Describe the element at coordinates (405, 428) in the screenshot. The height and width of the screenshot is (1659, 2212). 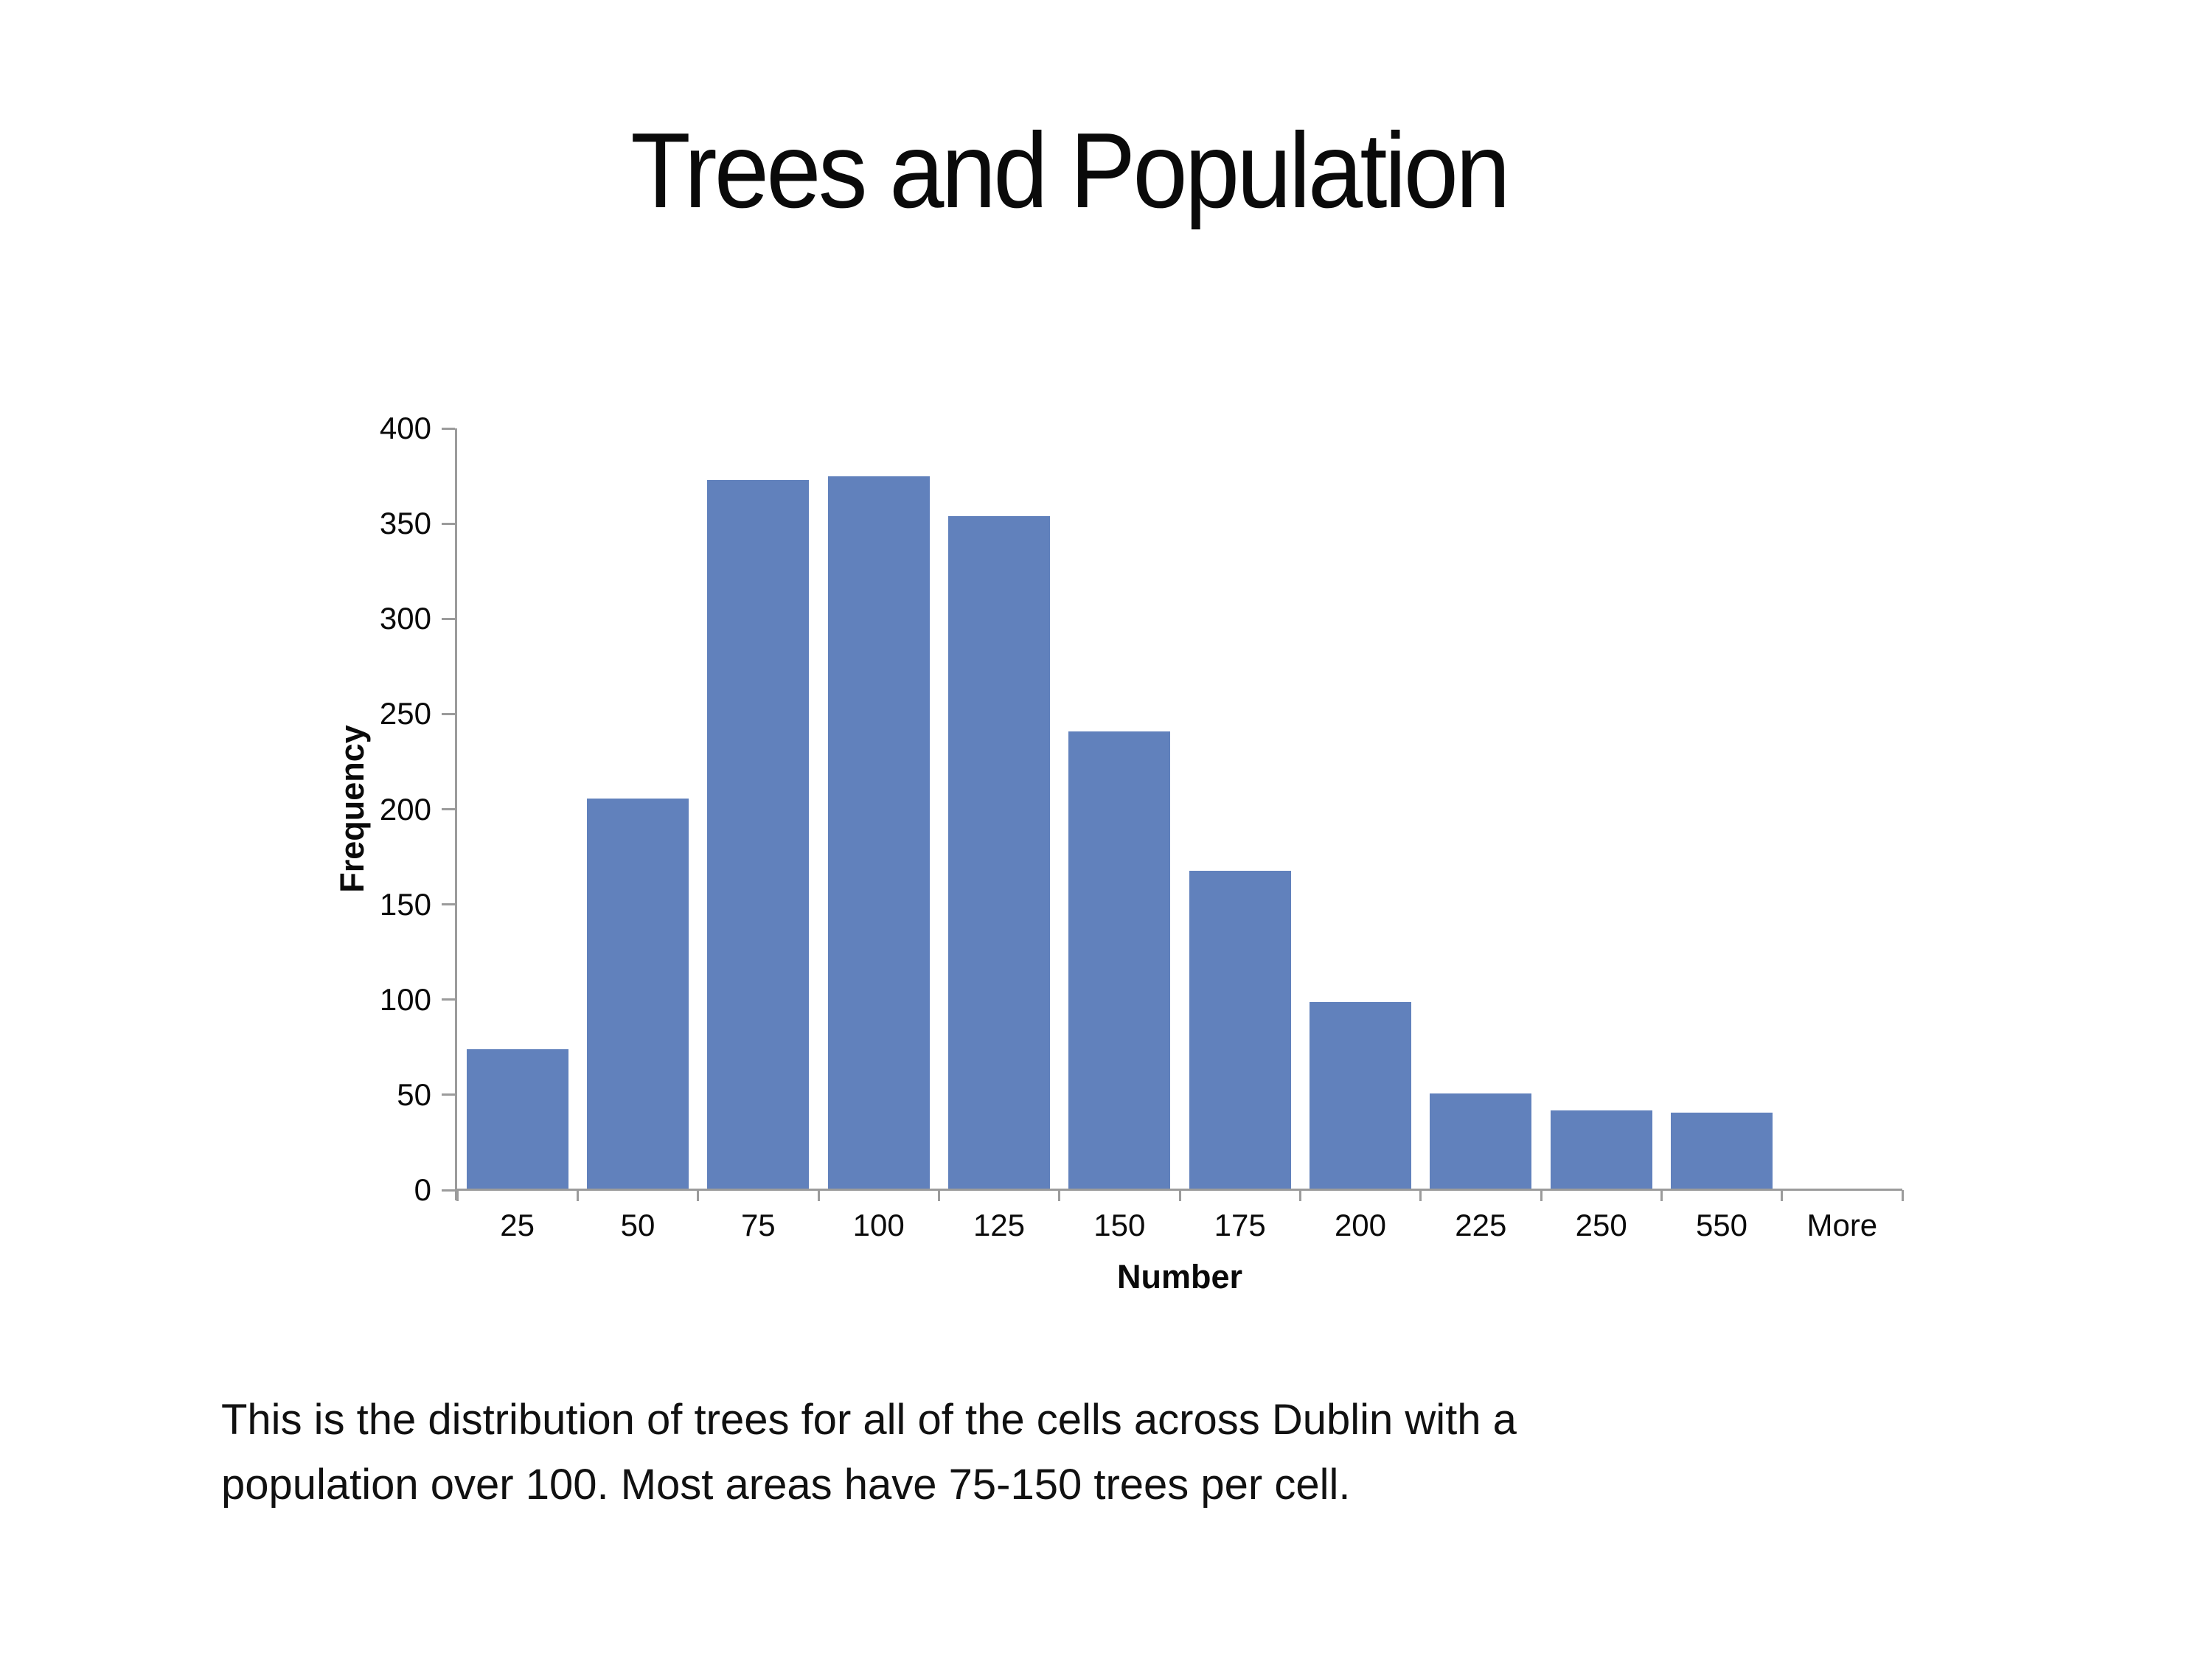
I see `y-tick-label: 400` at that location.